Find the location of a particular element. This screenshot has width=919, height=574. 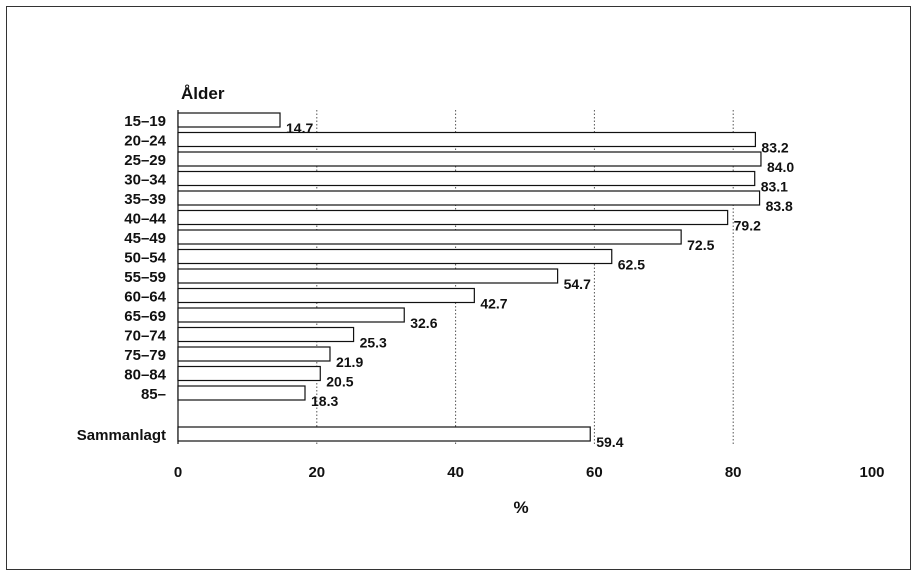

value-label: 25.3 is located at coordinates (373, 343).